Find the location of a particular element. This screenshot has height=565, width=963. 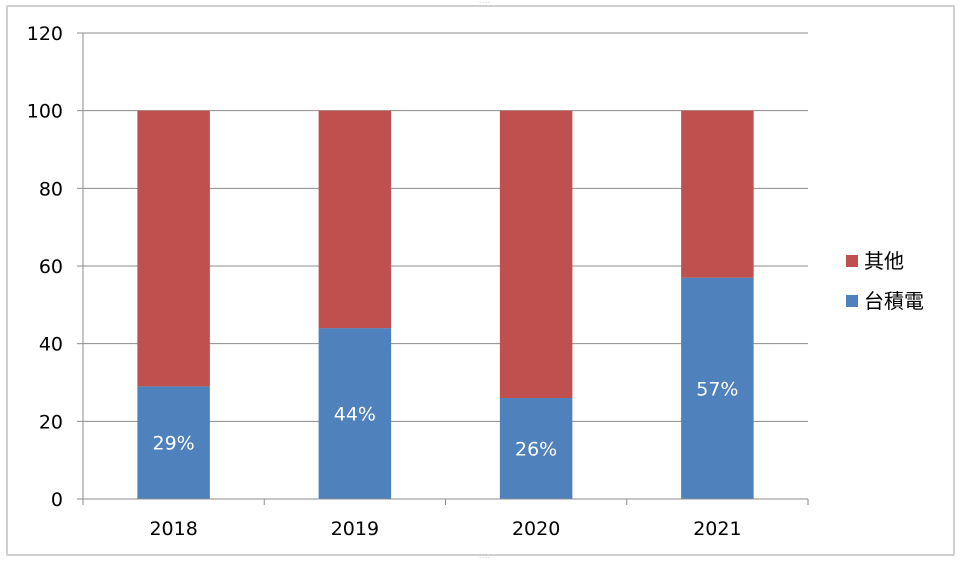

bar-tsmc-2018 is located at coordinates (173, 442).